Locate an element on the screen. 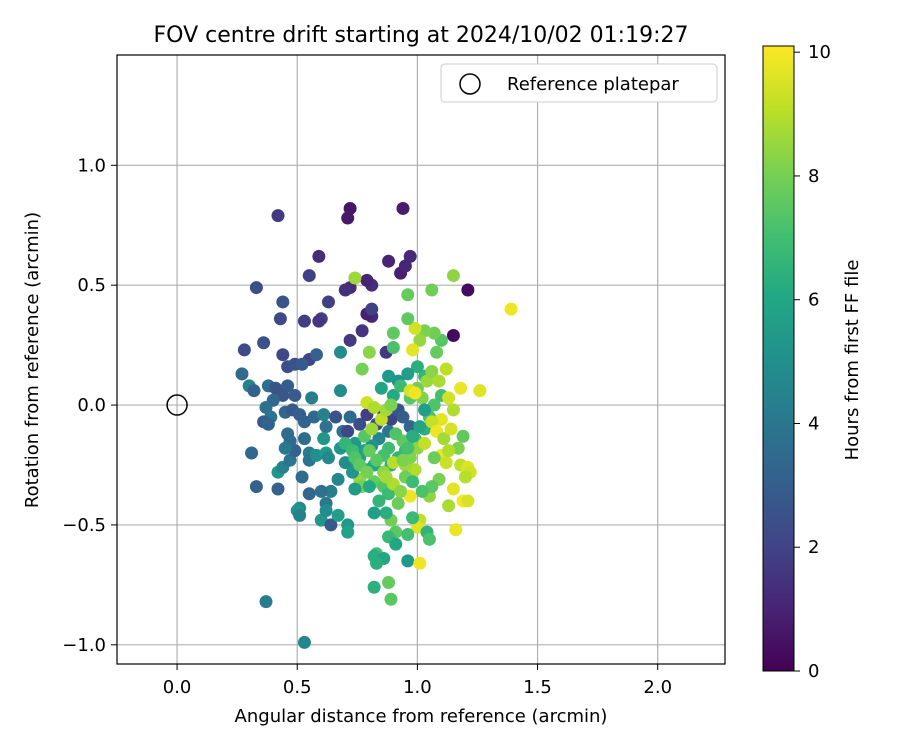  x-tick-label: 0.0 is located at coordinates (177, 687).